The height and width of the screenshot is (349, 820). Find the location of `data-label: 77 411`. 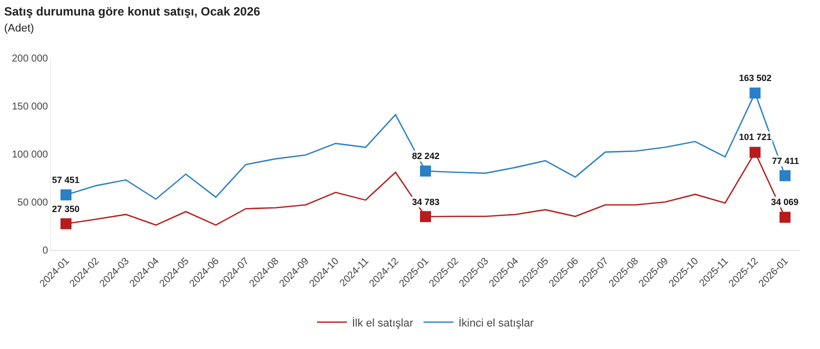

data-label: 77 411 is located at coordinates (786, 161).